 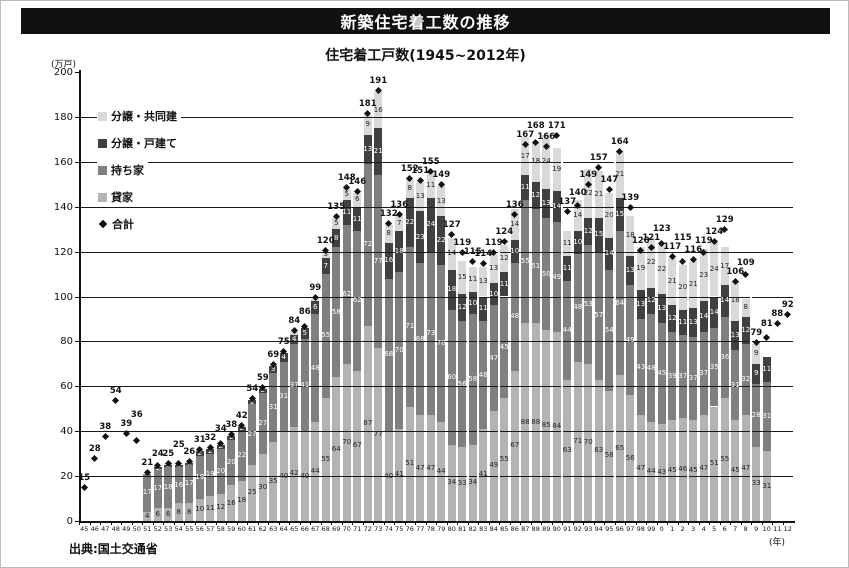 I want to click on legend-item-5: 合計, so click(x=117, y=224).